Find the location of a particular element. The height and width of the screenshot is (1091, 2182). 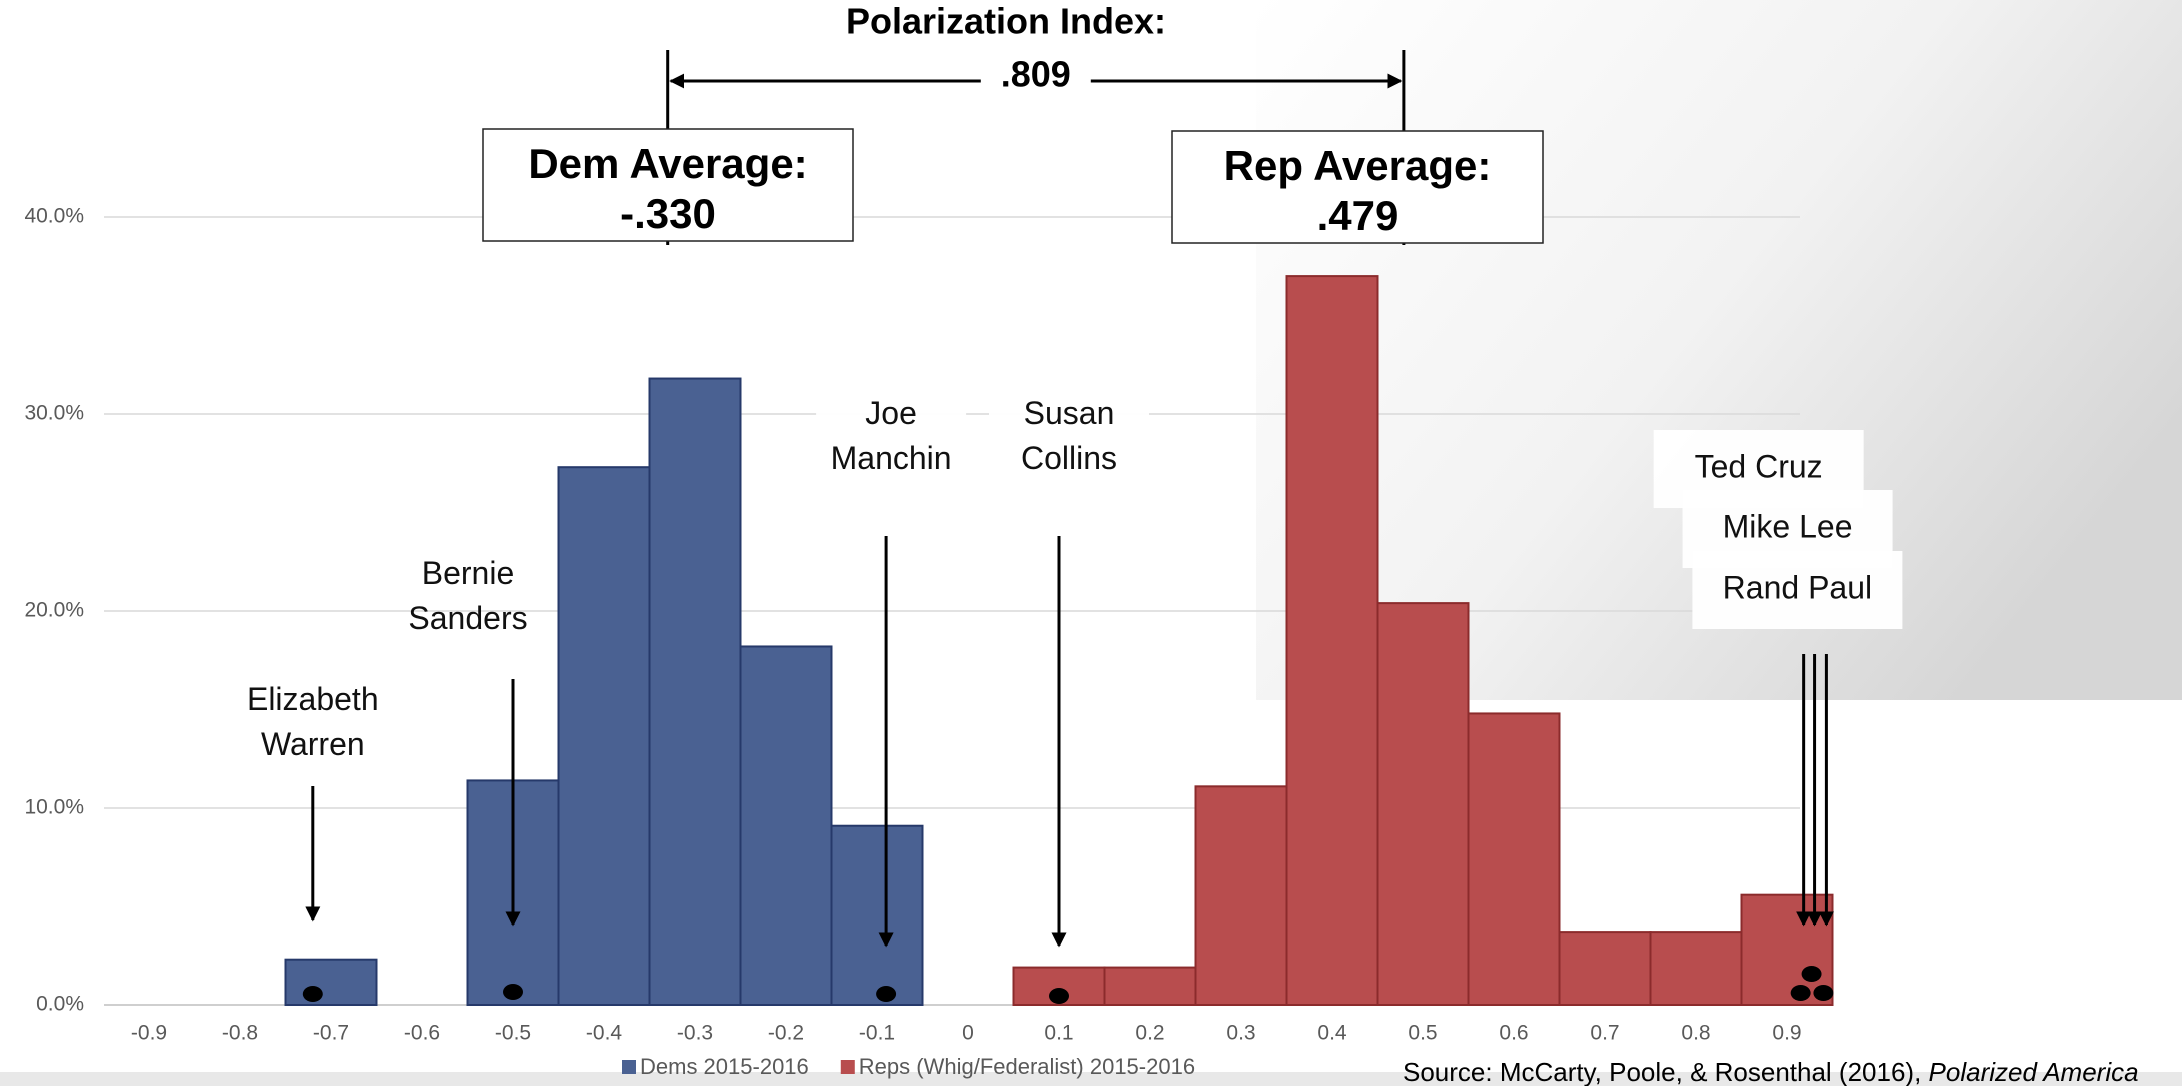

senator-label: Mike Lee is located at coordinates (1788, 526).